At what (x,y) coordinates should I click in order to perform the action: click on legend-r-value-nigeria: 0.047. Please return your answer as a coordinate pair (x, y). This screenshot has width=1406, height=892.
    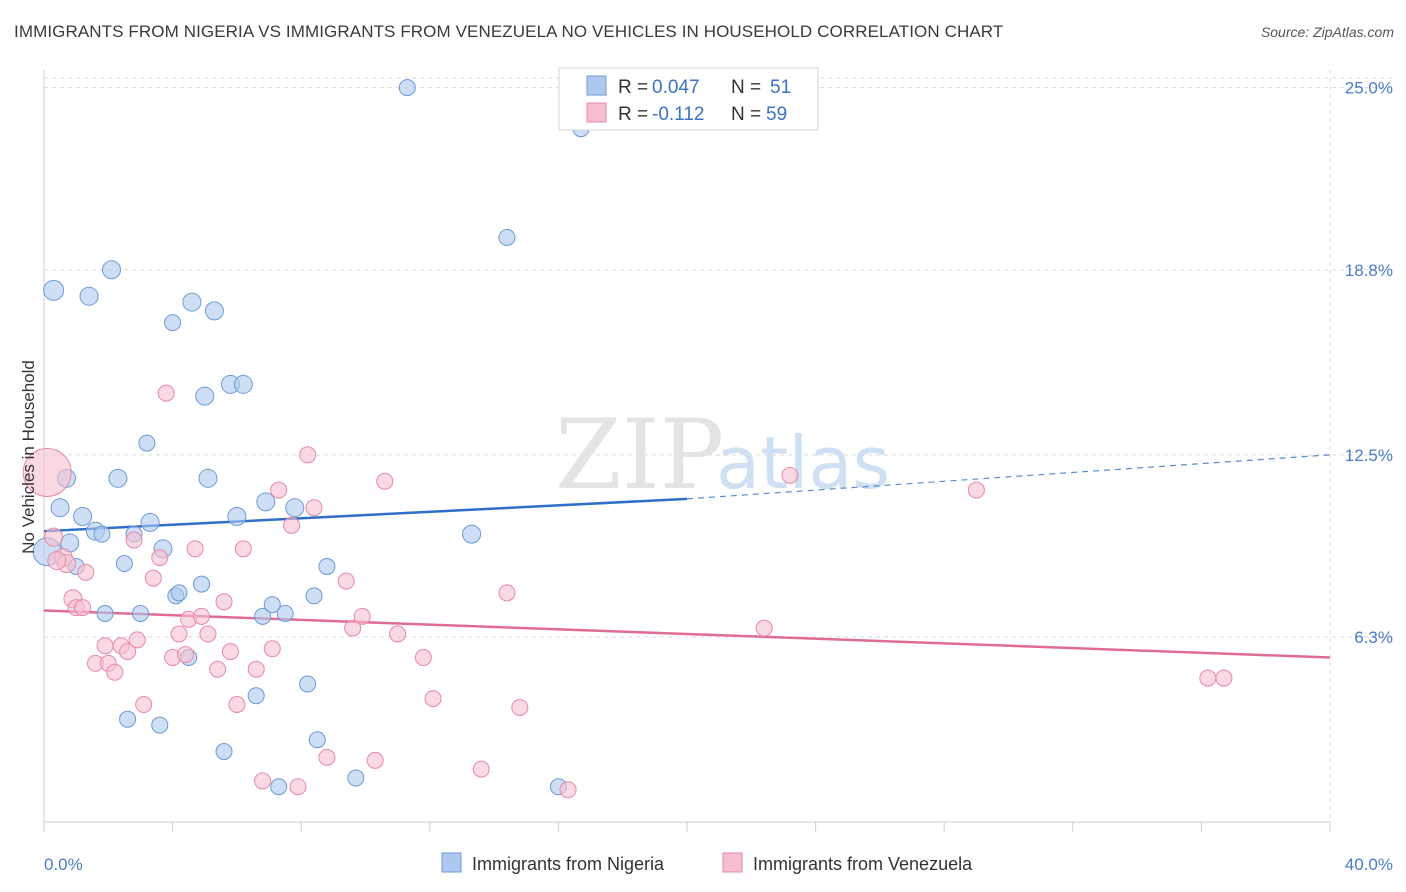
    Looking at the image, I should click on (676, 87).